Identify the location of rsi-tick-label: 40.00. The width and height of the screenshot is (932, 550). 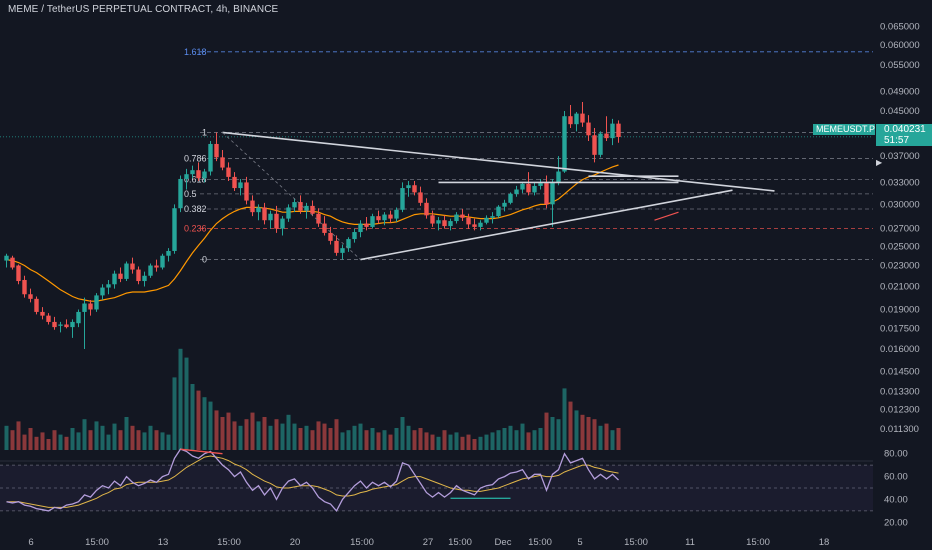
(896, 499).